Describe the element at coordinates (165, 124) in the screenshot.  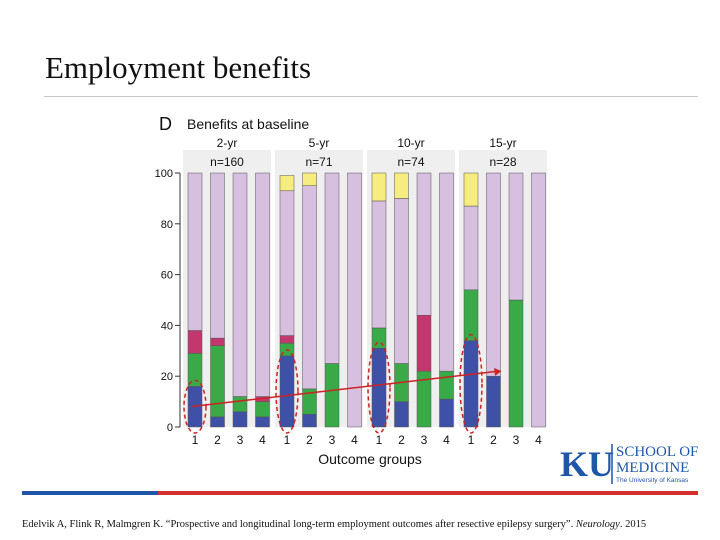
I see `panel-letter: D` at that location.